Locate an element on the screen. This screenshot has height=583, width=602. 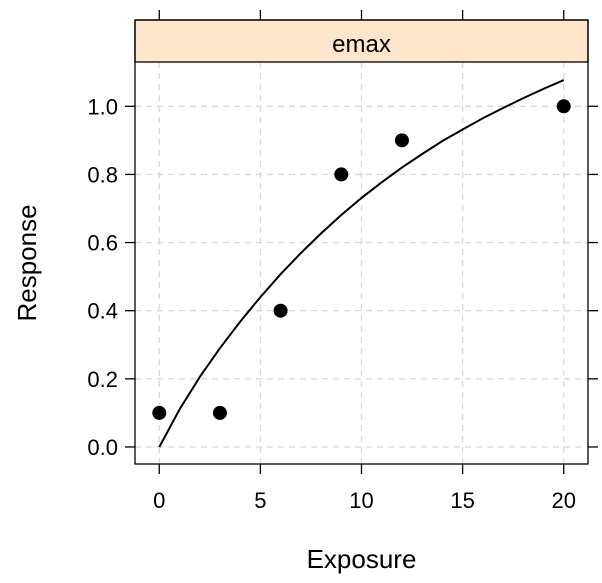
y-tick-label: 0.4 is located at coordinates (102, 311).